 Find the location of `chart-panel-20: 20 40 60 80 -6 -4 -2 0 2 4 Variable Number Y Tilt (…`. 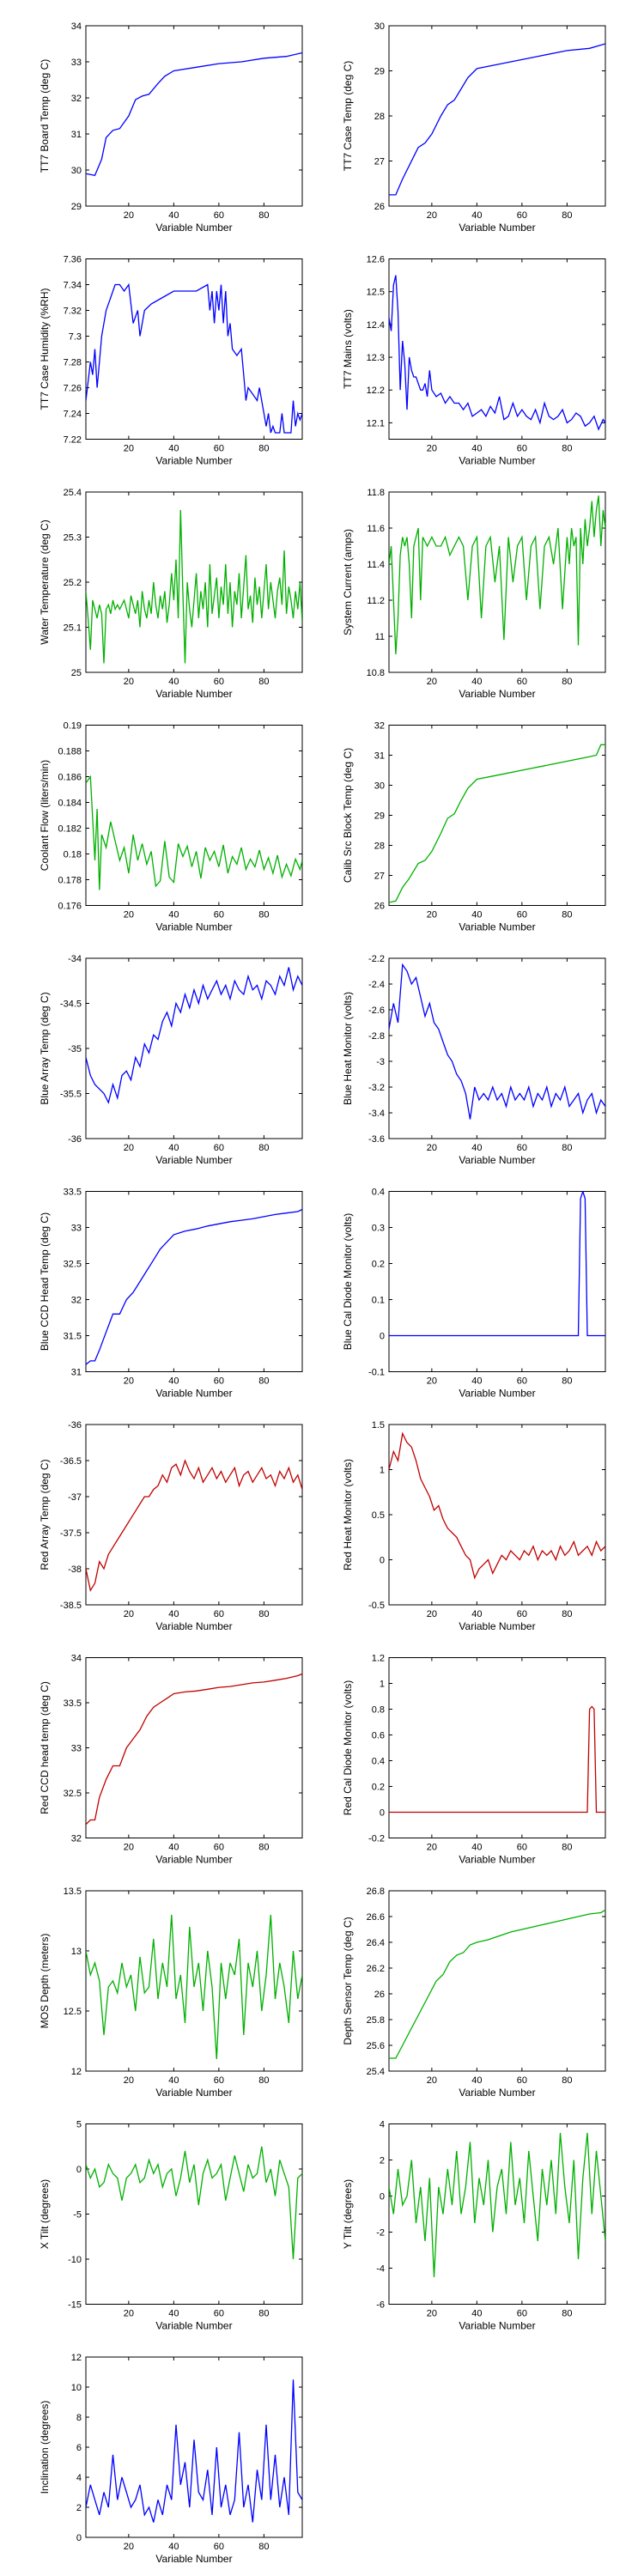

chart-panel-20: 20 40 60 80 -6 -4 -2 0 2 4 Variable Number Y Tilt (… is located at coordinates (474, 2226).